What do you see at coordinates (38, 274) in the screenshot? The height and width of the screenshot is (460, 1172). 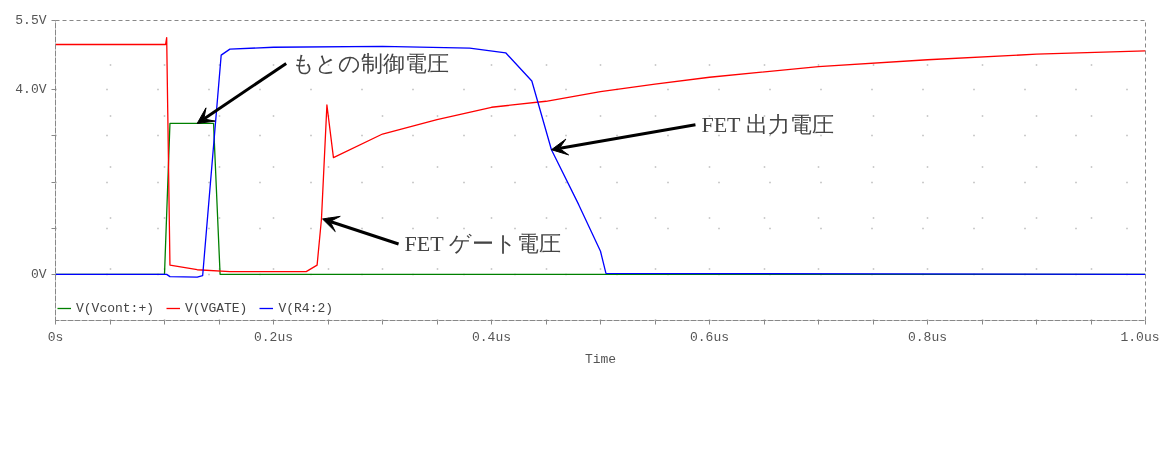 I see `y-tick-label: 0V` at bounding box center [38, 274].